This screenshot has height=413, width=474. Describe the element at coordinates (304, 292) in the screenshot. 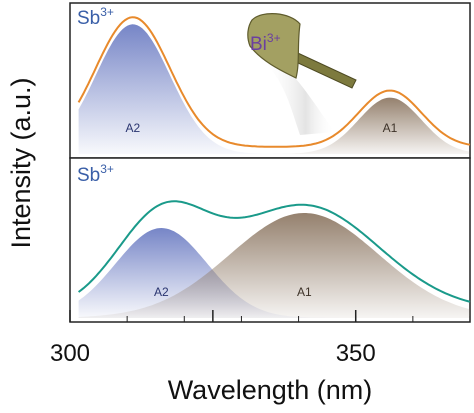

I see `bottom-band-label-a1: A1` at that location.